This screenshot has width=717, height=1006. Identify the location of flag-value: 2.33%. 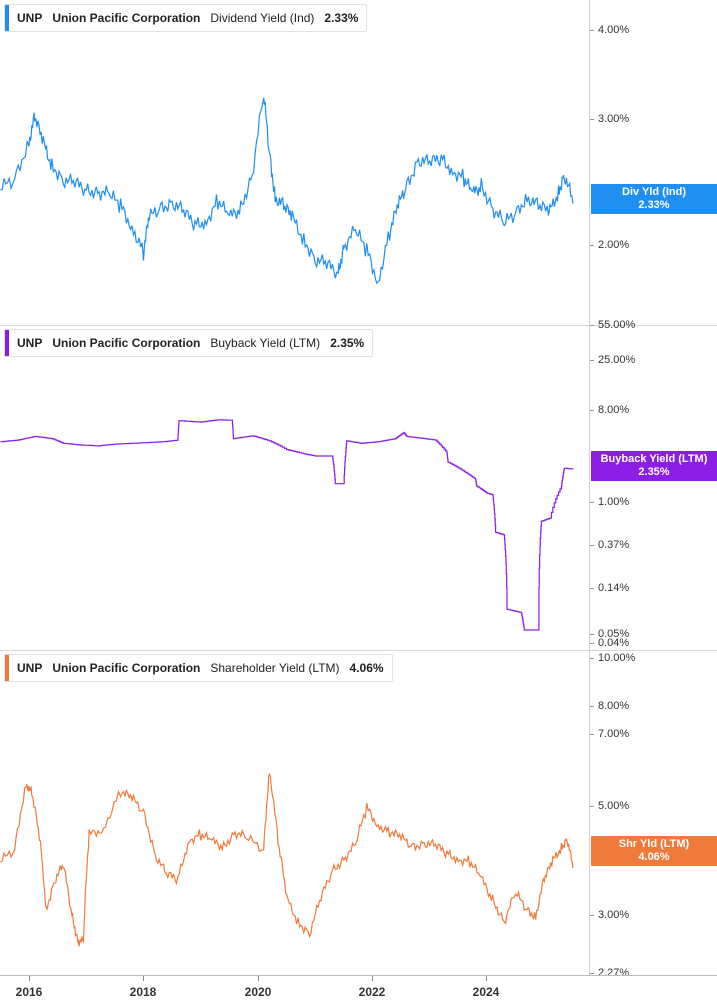
(654, 205).